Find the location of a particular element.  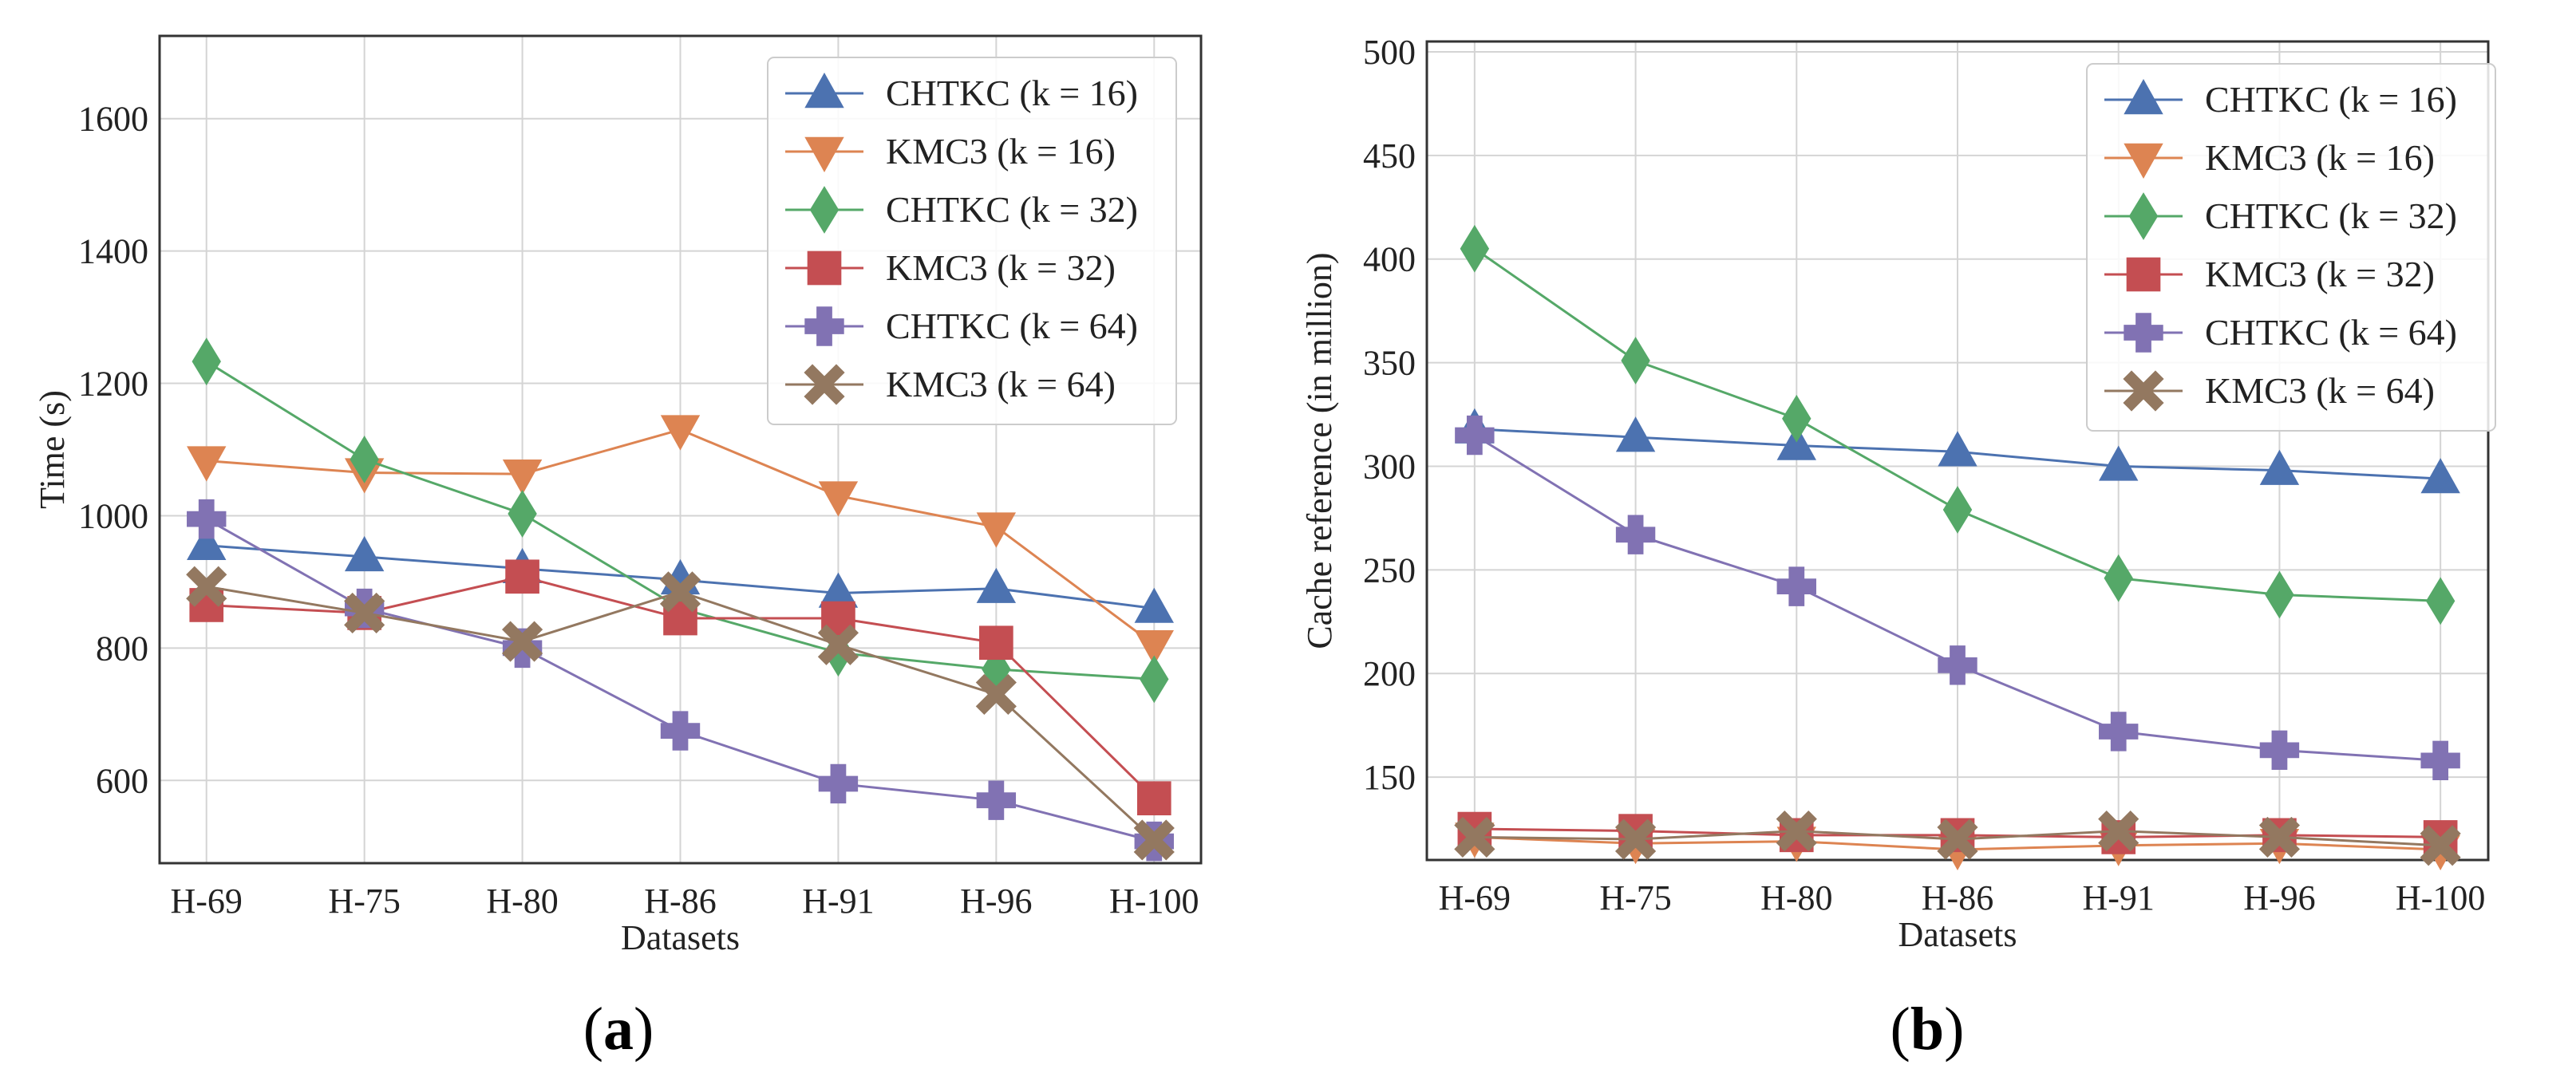

y-tick-label: 250 is located at coordinates (1389, 570).